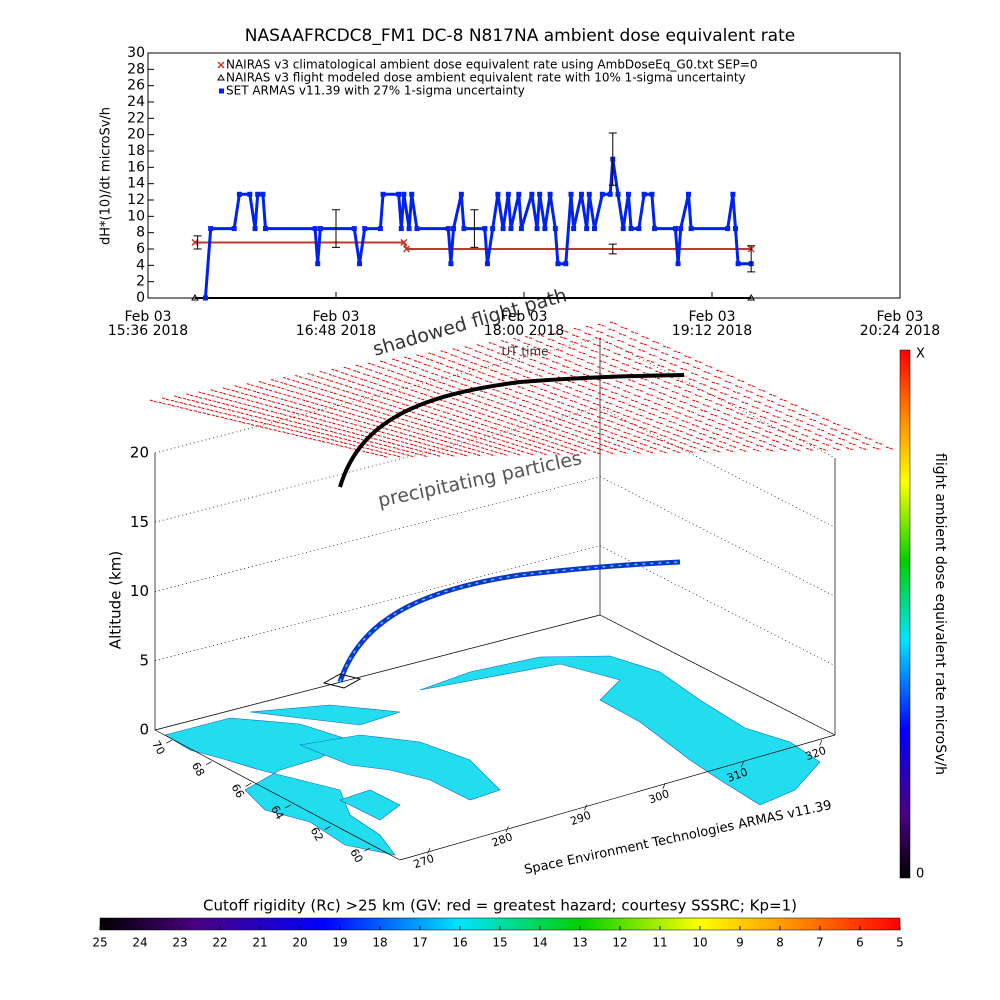 The image size is (1000, 1000). What do you see at coordinates (336, 324) in the screenshot?
I see `x-tick-label: Feb 03 16:48 2018` at bounding box center [336, 324].